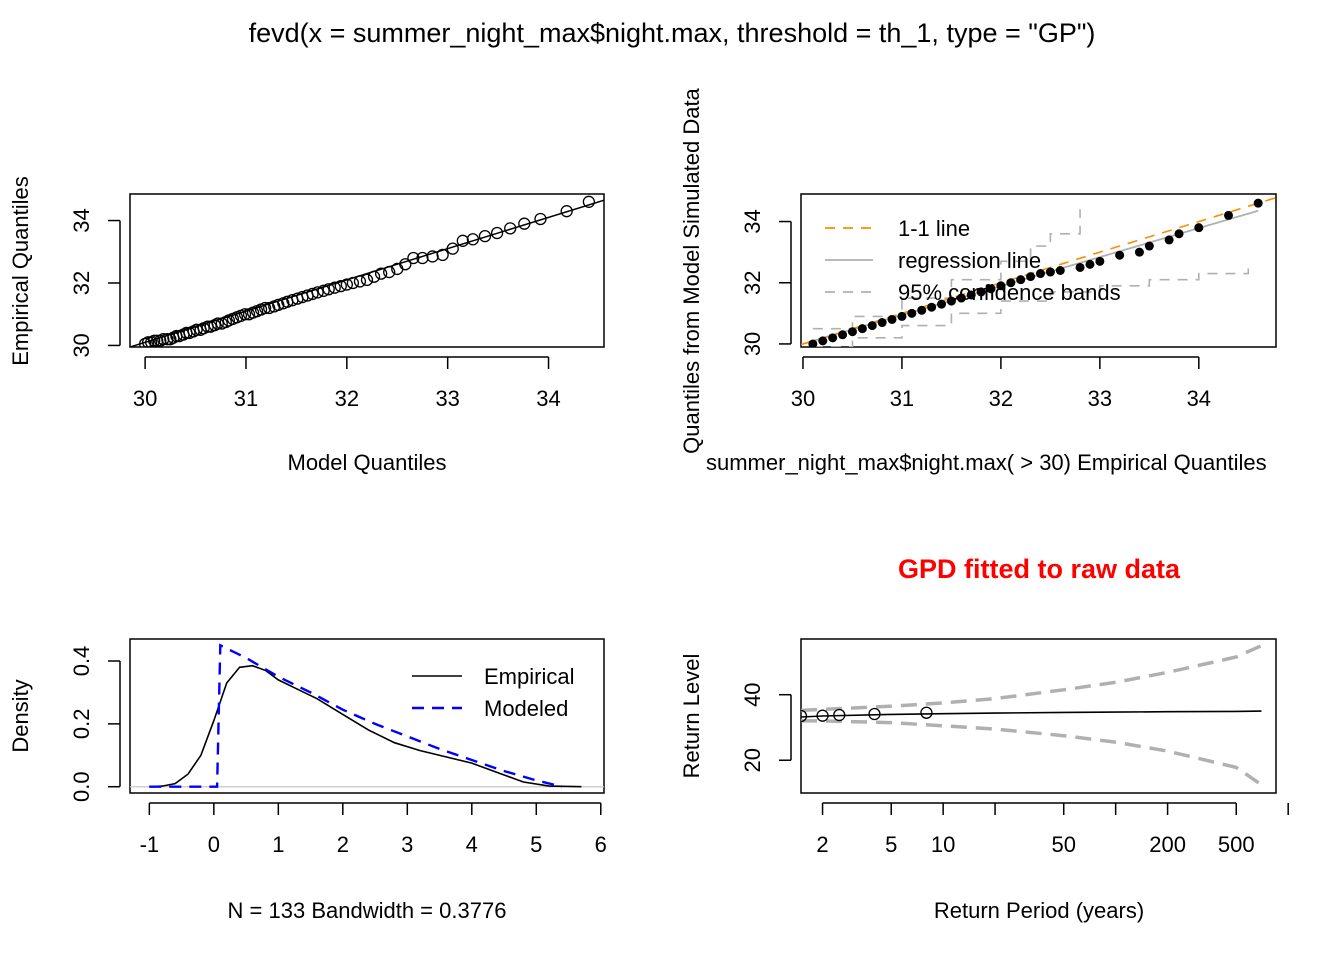  Describe the element at coordinates (214, 844) in the screenshot. I see `density-x-tick-label: 0` at that location.